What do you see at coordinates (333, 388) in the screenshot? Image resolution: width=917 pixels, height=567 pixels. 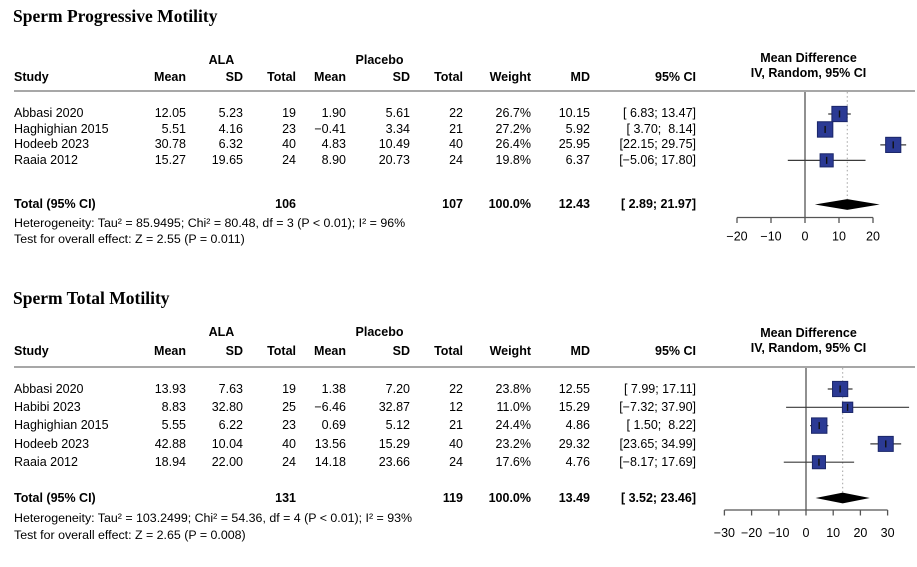 I see `placebo-mean-cell: 1.38` at bounding box center [333, 388].